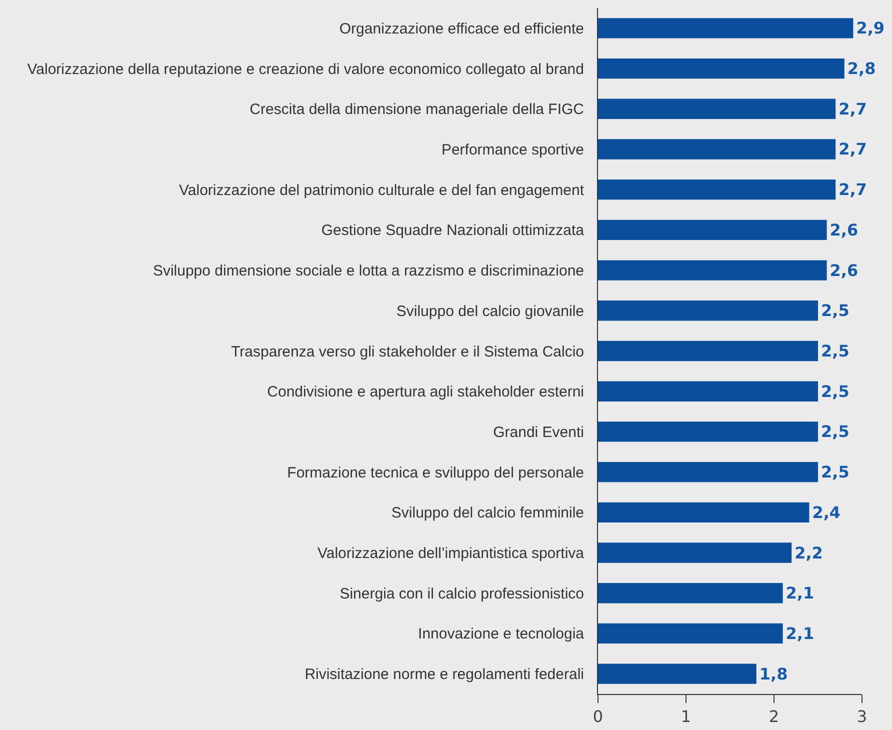  What do you see at coordinates (382, 190) in the screenshot?
I see `y-tick-label: Valorizzazione del patrimonio culturale e del fan engagement` at bounding box center [382, 190].